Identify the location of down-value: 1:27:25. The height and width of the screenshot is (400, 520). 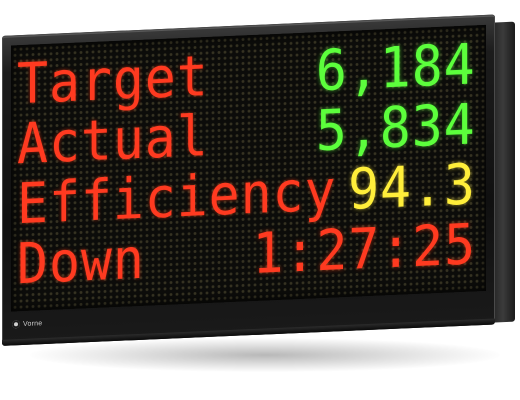
(364, 250).